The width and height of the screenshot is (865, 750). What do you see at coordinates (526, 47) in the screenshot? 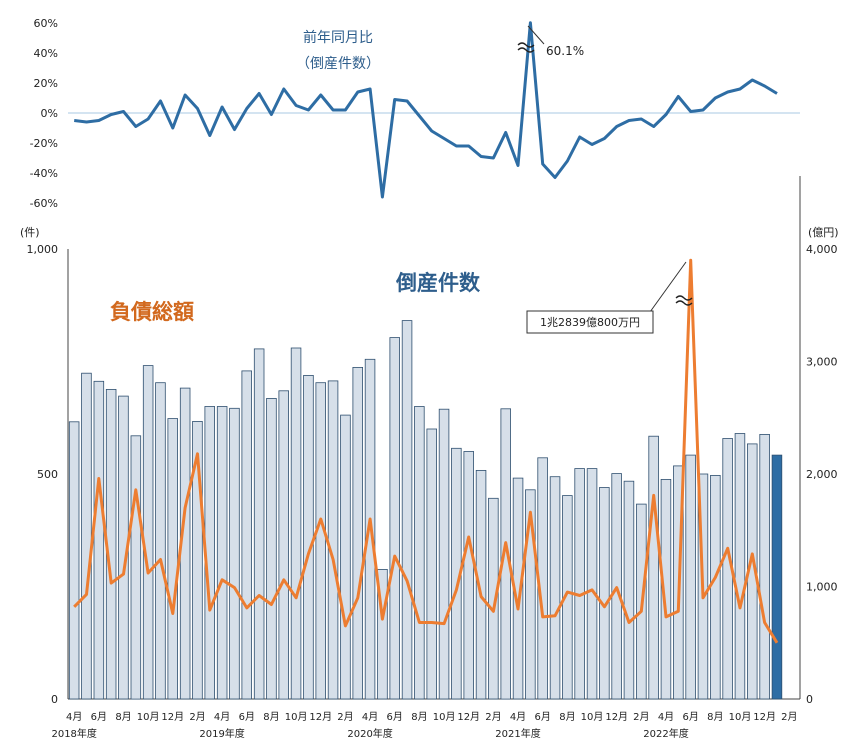
I see `yoy-break-mark` at bounding box center [526, 47].